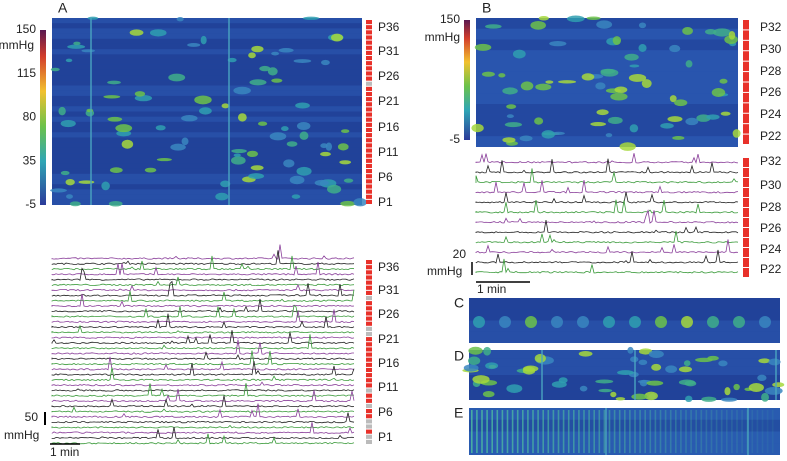 This screenshot has height=461, width=787. What do you see at coordinates (385, 177) in the screenshot?
I see `channel-label: P6` at bounding box center [385, 177].